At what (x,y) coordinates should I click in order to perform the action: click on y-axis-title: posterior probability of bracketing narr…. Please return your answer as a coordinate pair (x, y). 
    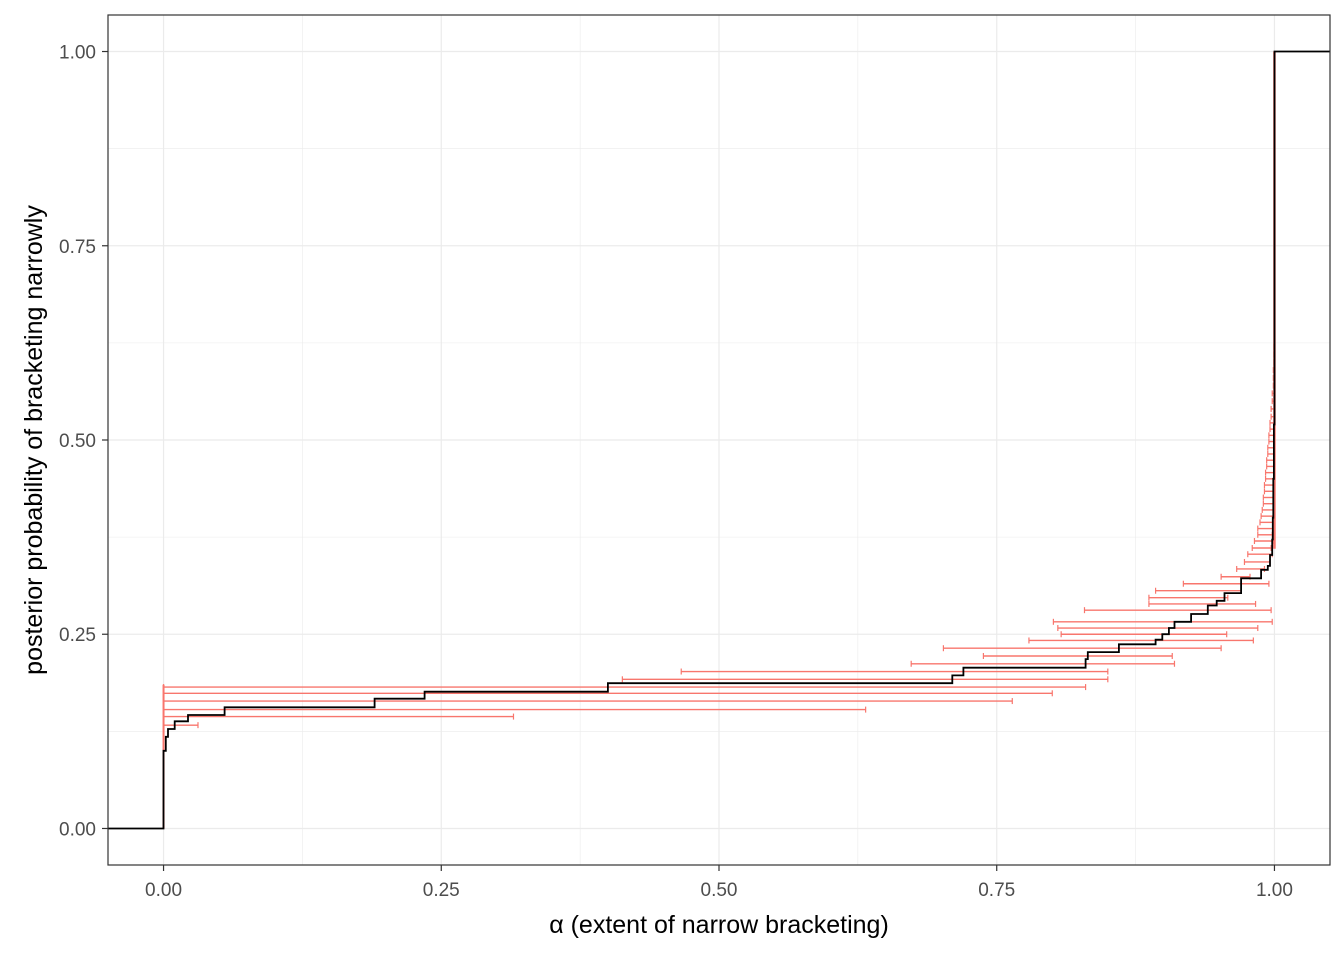
    Looking at the image, I should click on (34, 440).